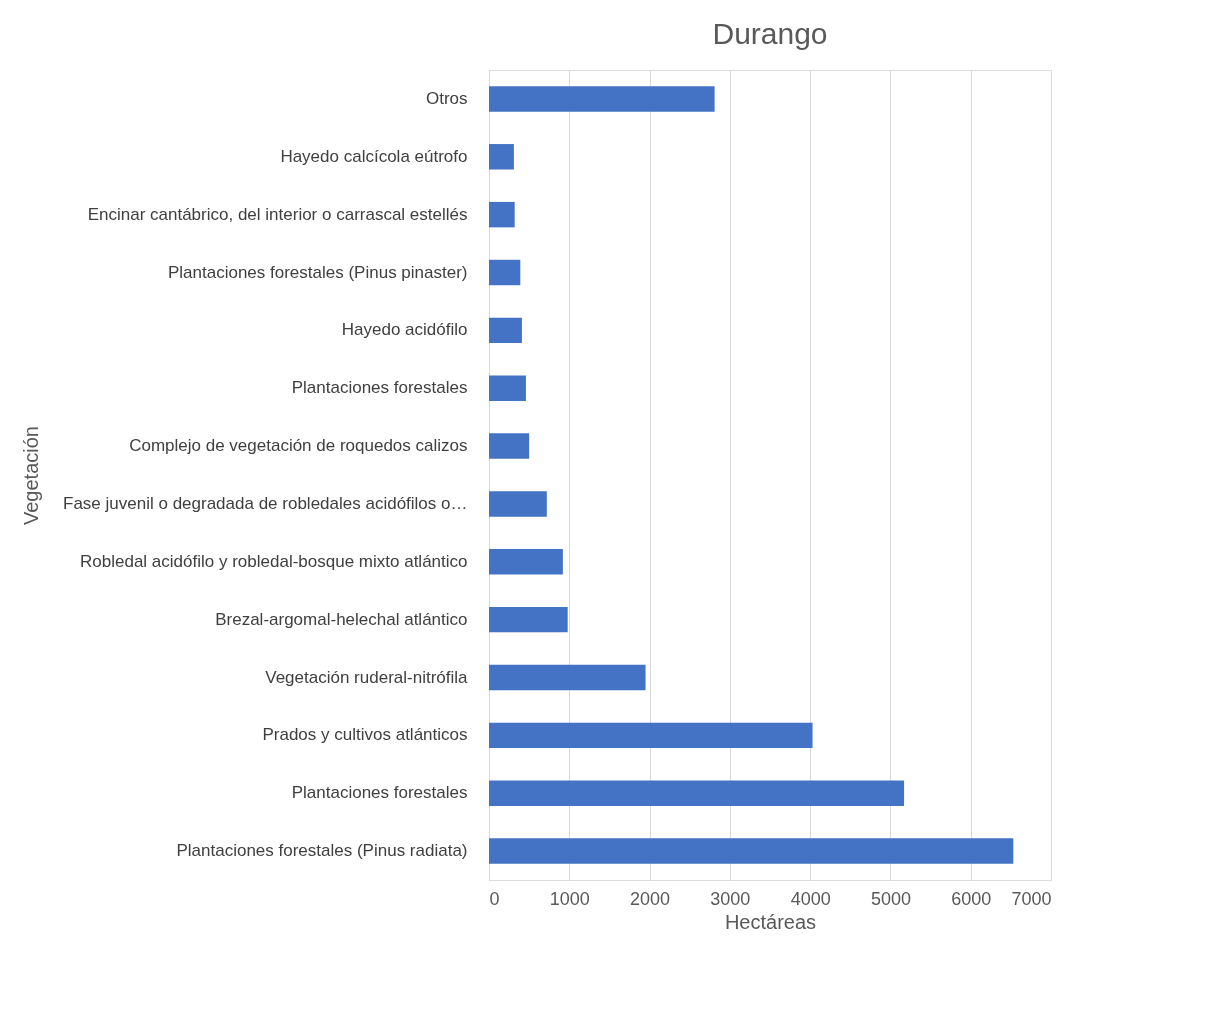 Image resolution: width=1224 pixels, height=1030 pixels. I want to click on y-tick-label: Brezal-argomal-helechal atlántico, so click(341, 619).